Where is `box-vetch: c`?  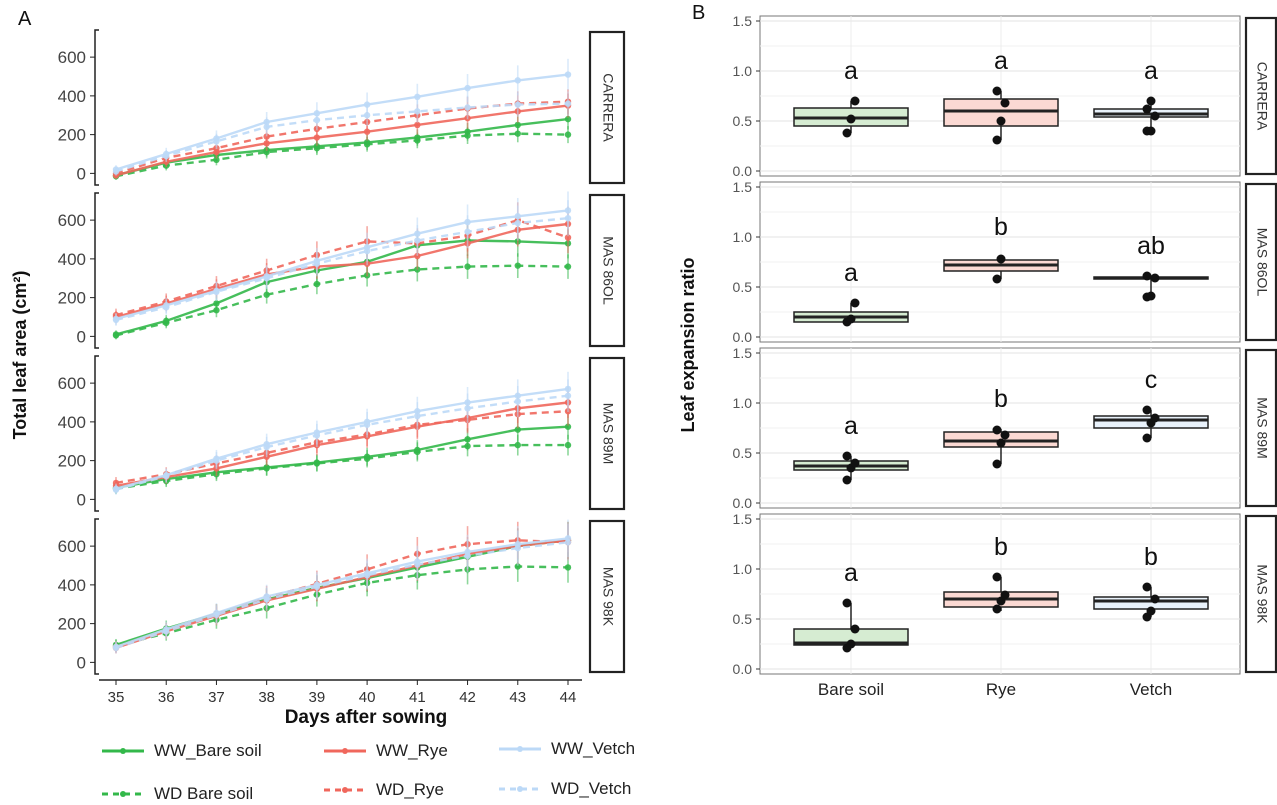
box-vetch: c is located at coordinates (1151, 404).